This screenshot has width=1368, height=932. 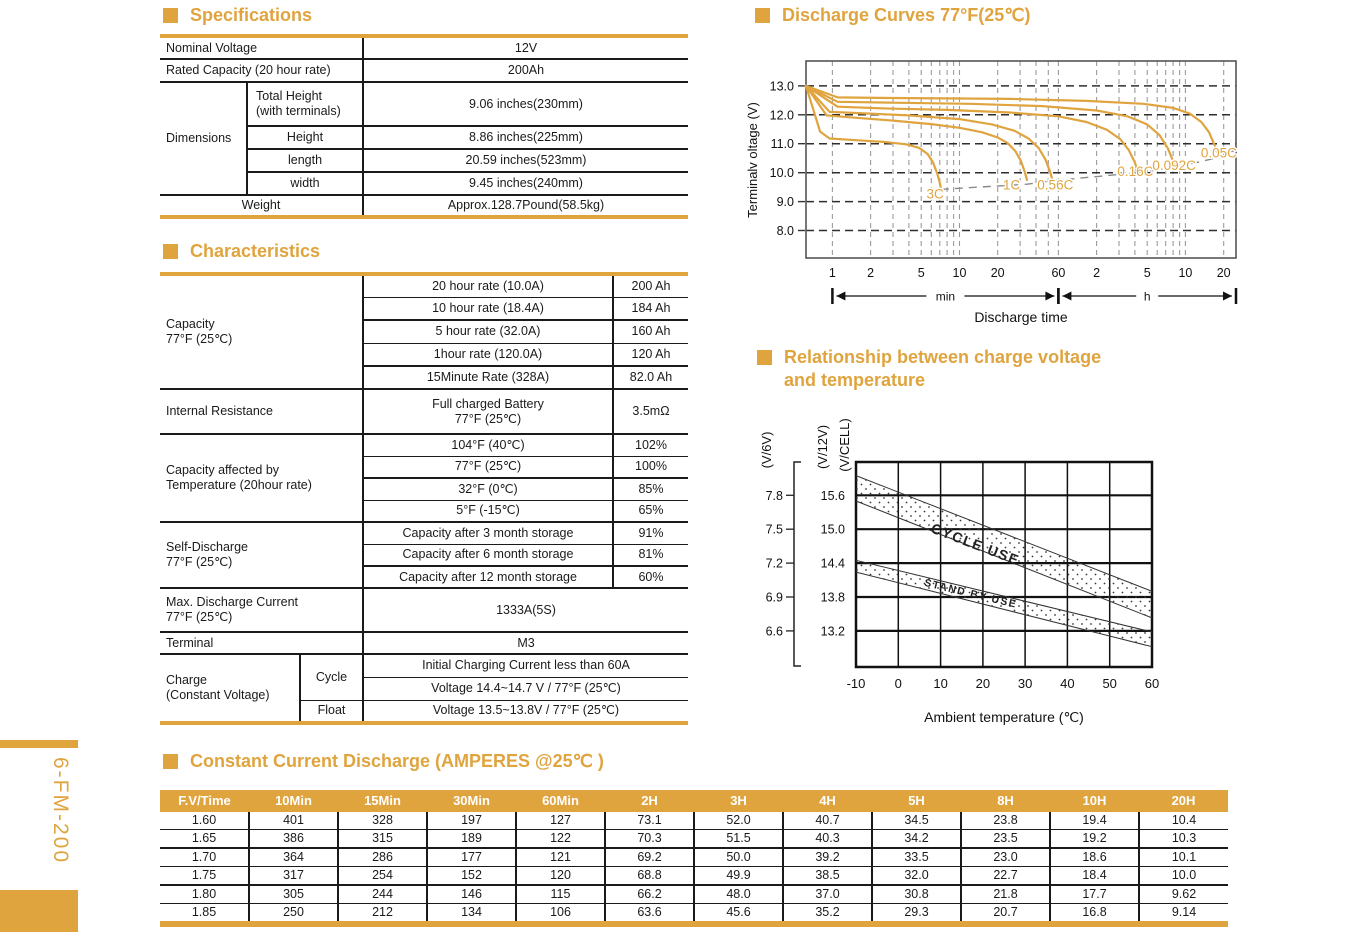 What do you see at coordinates (525, 183) in the screenshot?
I see `spec-row-value: 9.45 inches(240mm)` at bounding box center [525, 183].